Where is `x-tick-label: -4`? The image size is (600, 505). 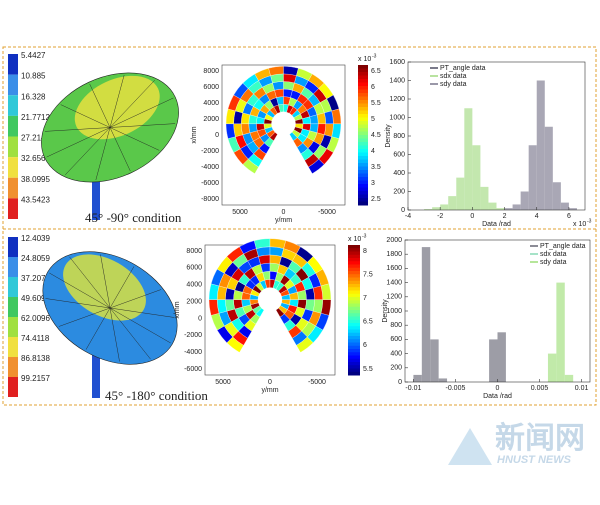 x-tick-label: -4 is located at coordinates (408, 216).